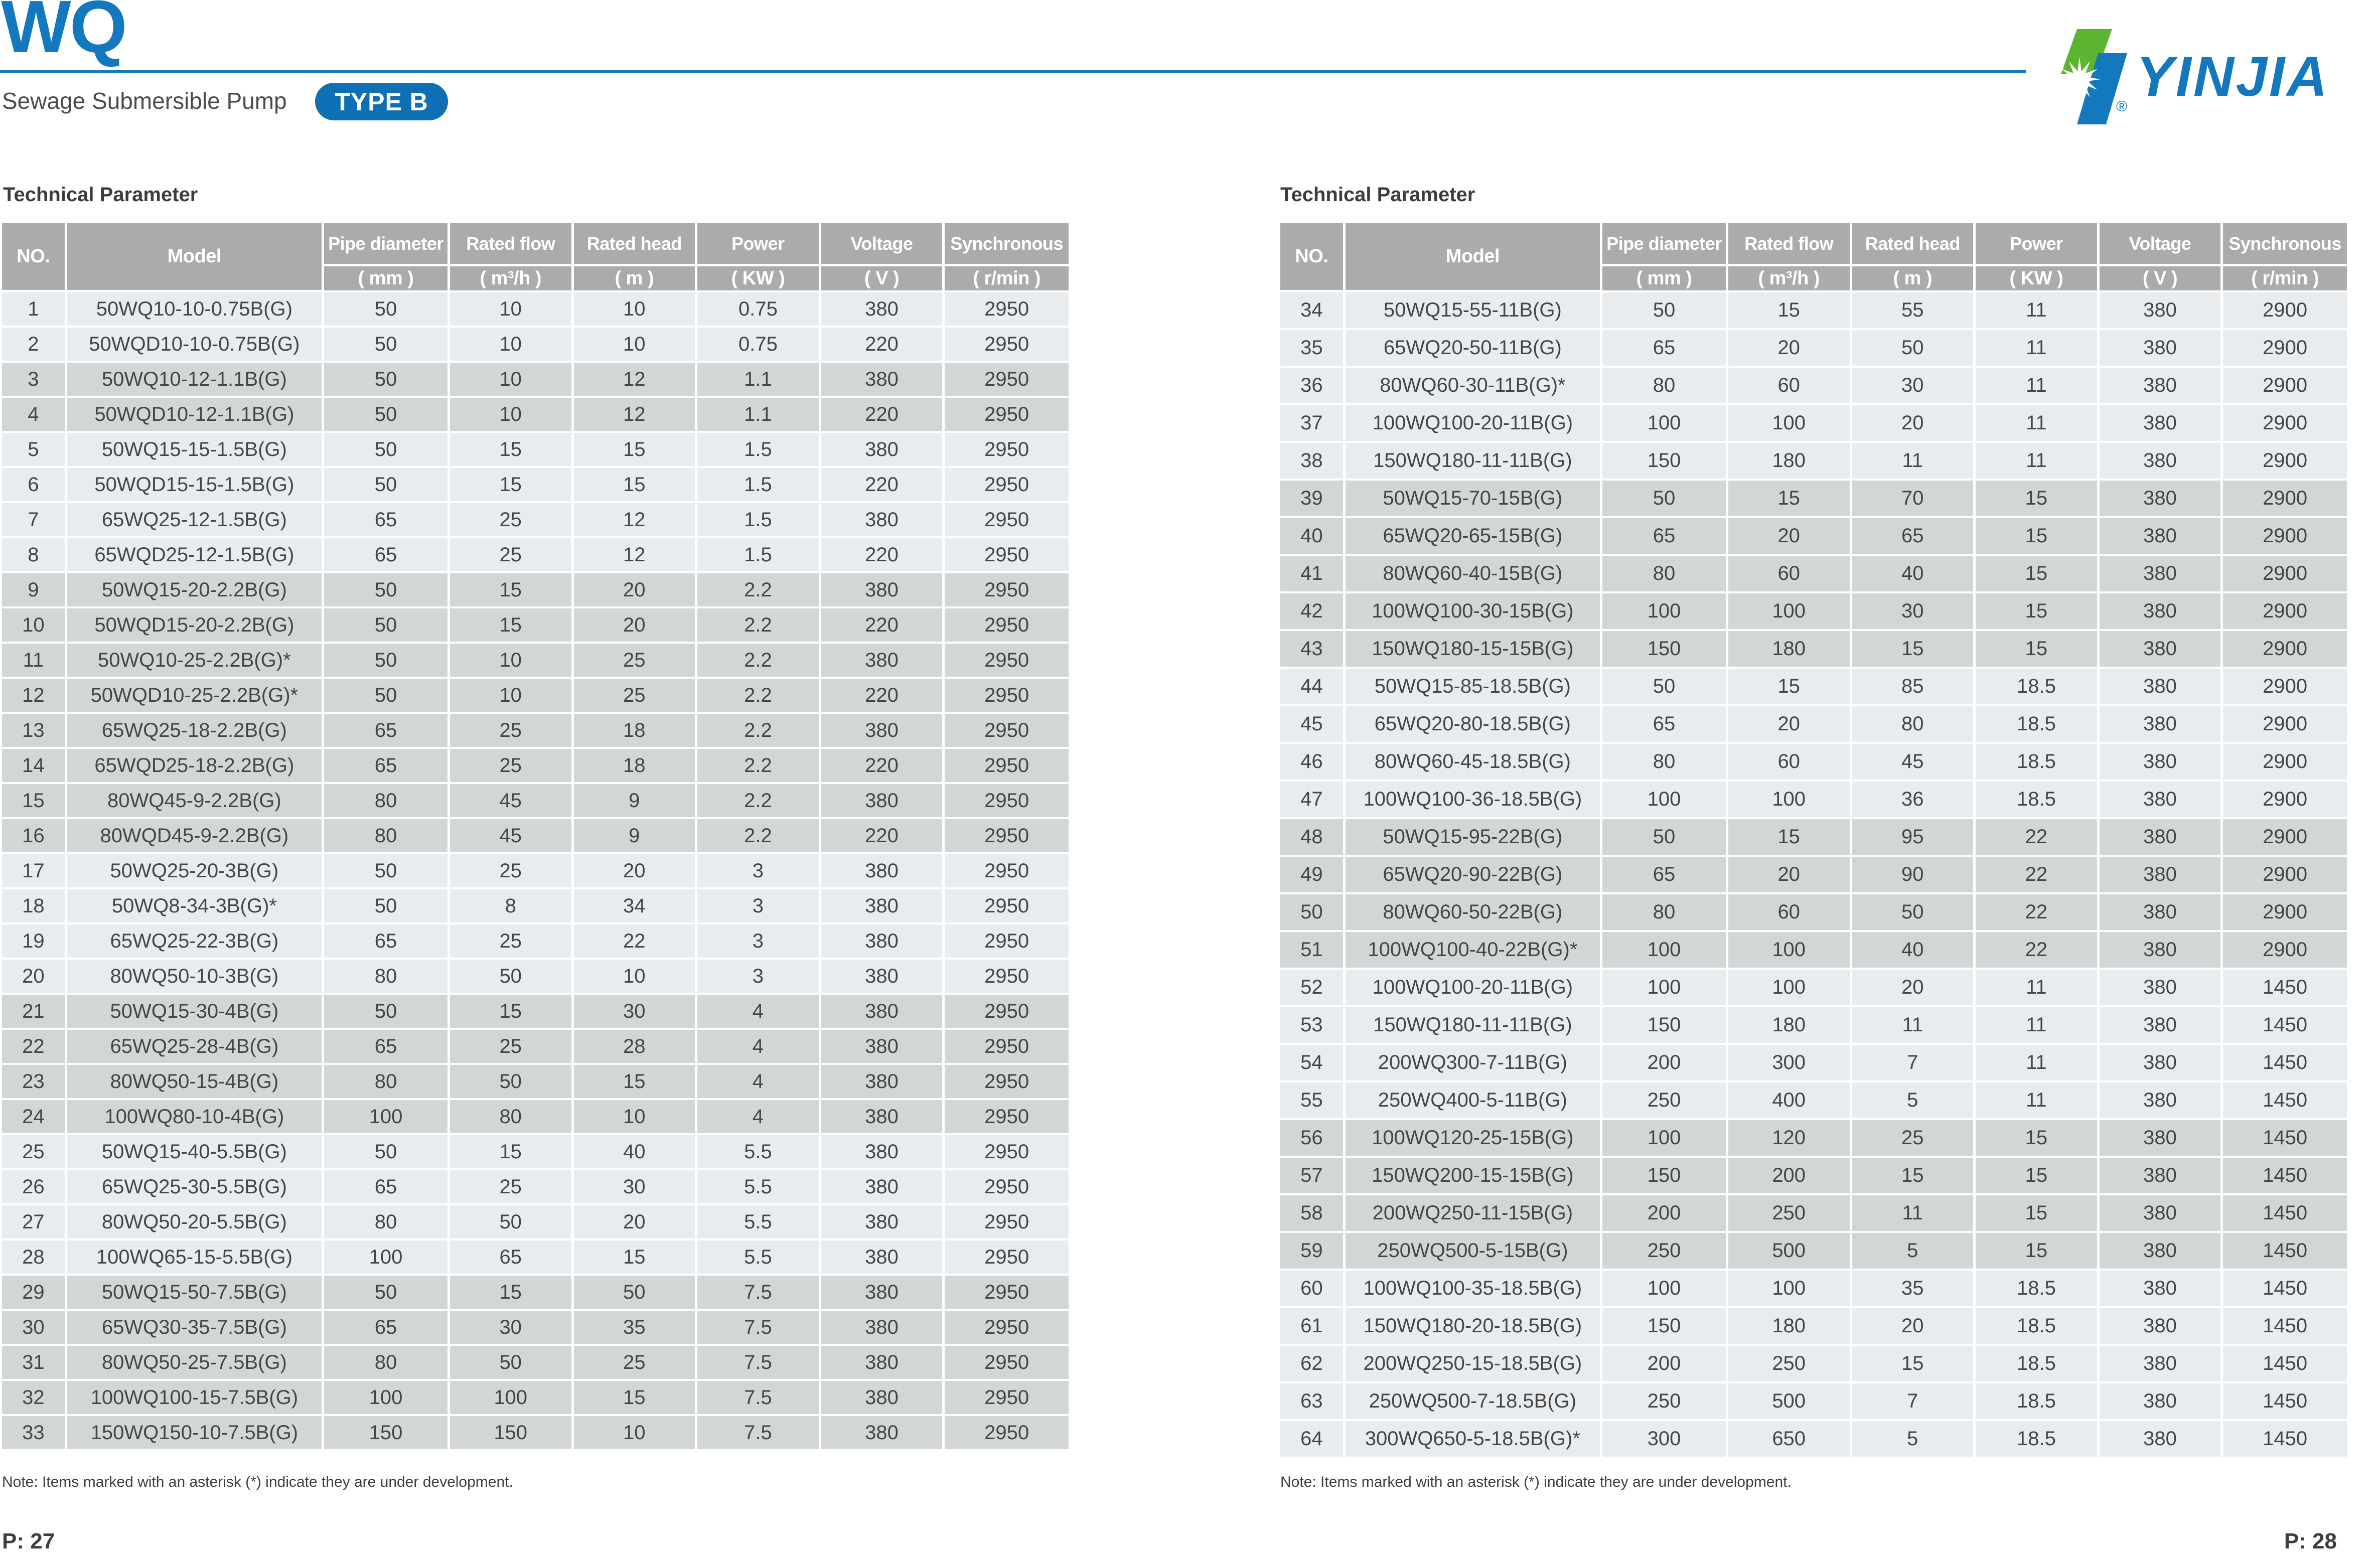 This screenshot has height=1555, width=2380. What do you see at coordinates (1665, 1327) in the screenshot?
I see `pipe-diameter: 150` at bounding box center [1665, 1327].